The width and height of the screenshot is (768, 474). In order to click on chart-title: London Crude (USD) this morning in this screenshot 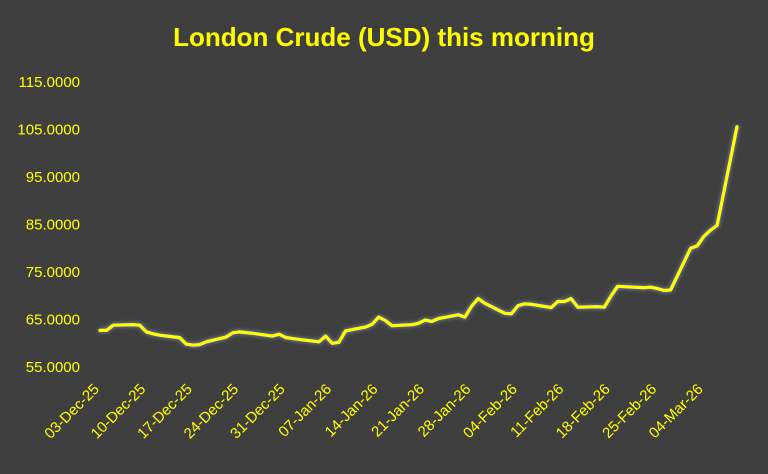, I will do `click(384, 37)`.